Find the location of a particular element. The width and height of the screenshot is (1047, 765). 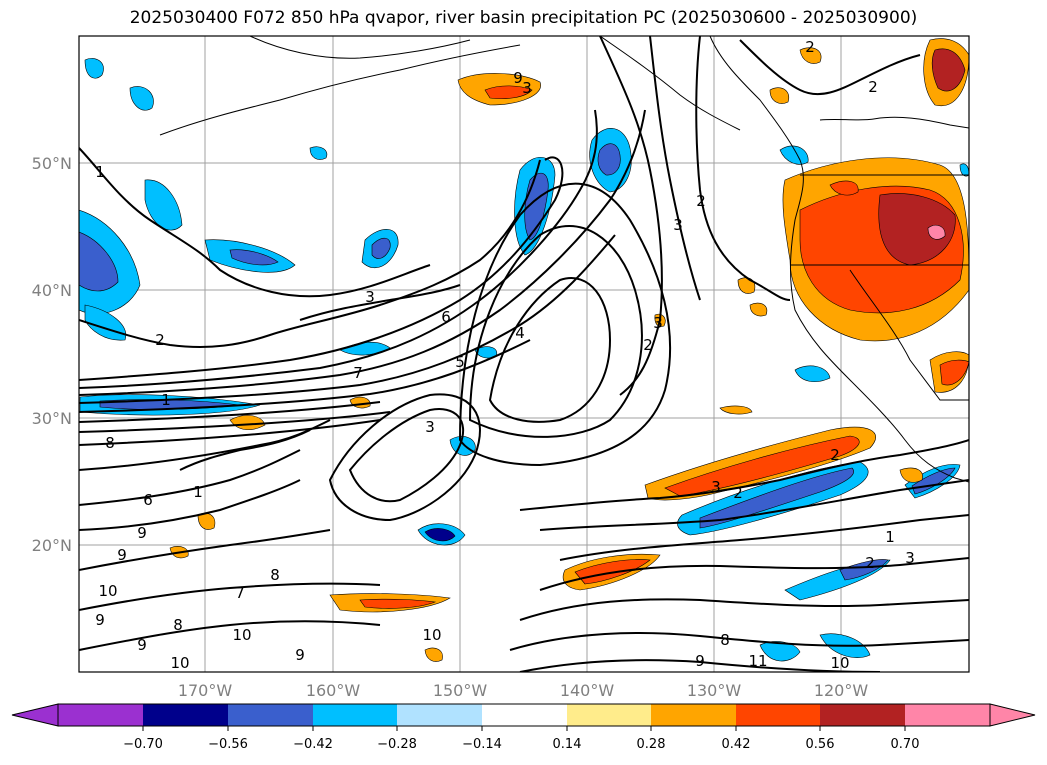

colorbar-tick-label: 0.28 is located at coordinates (651, 744).